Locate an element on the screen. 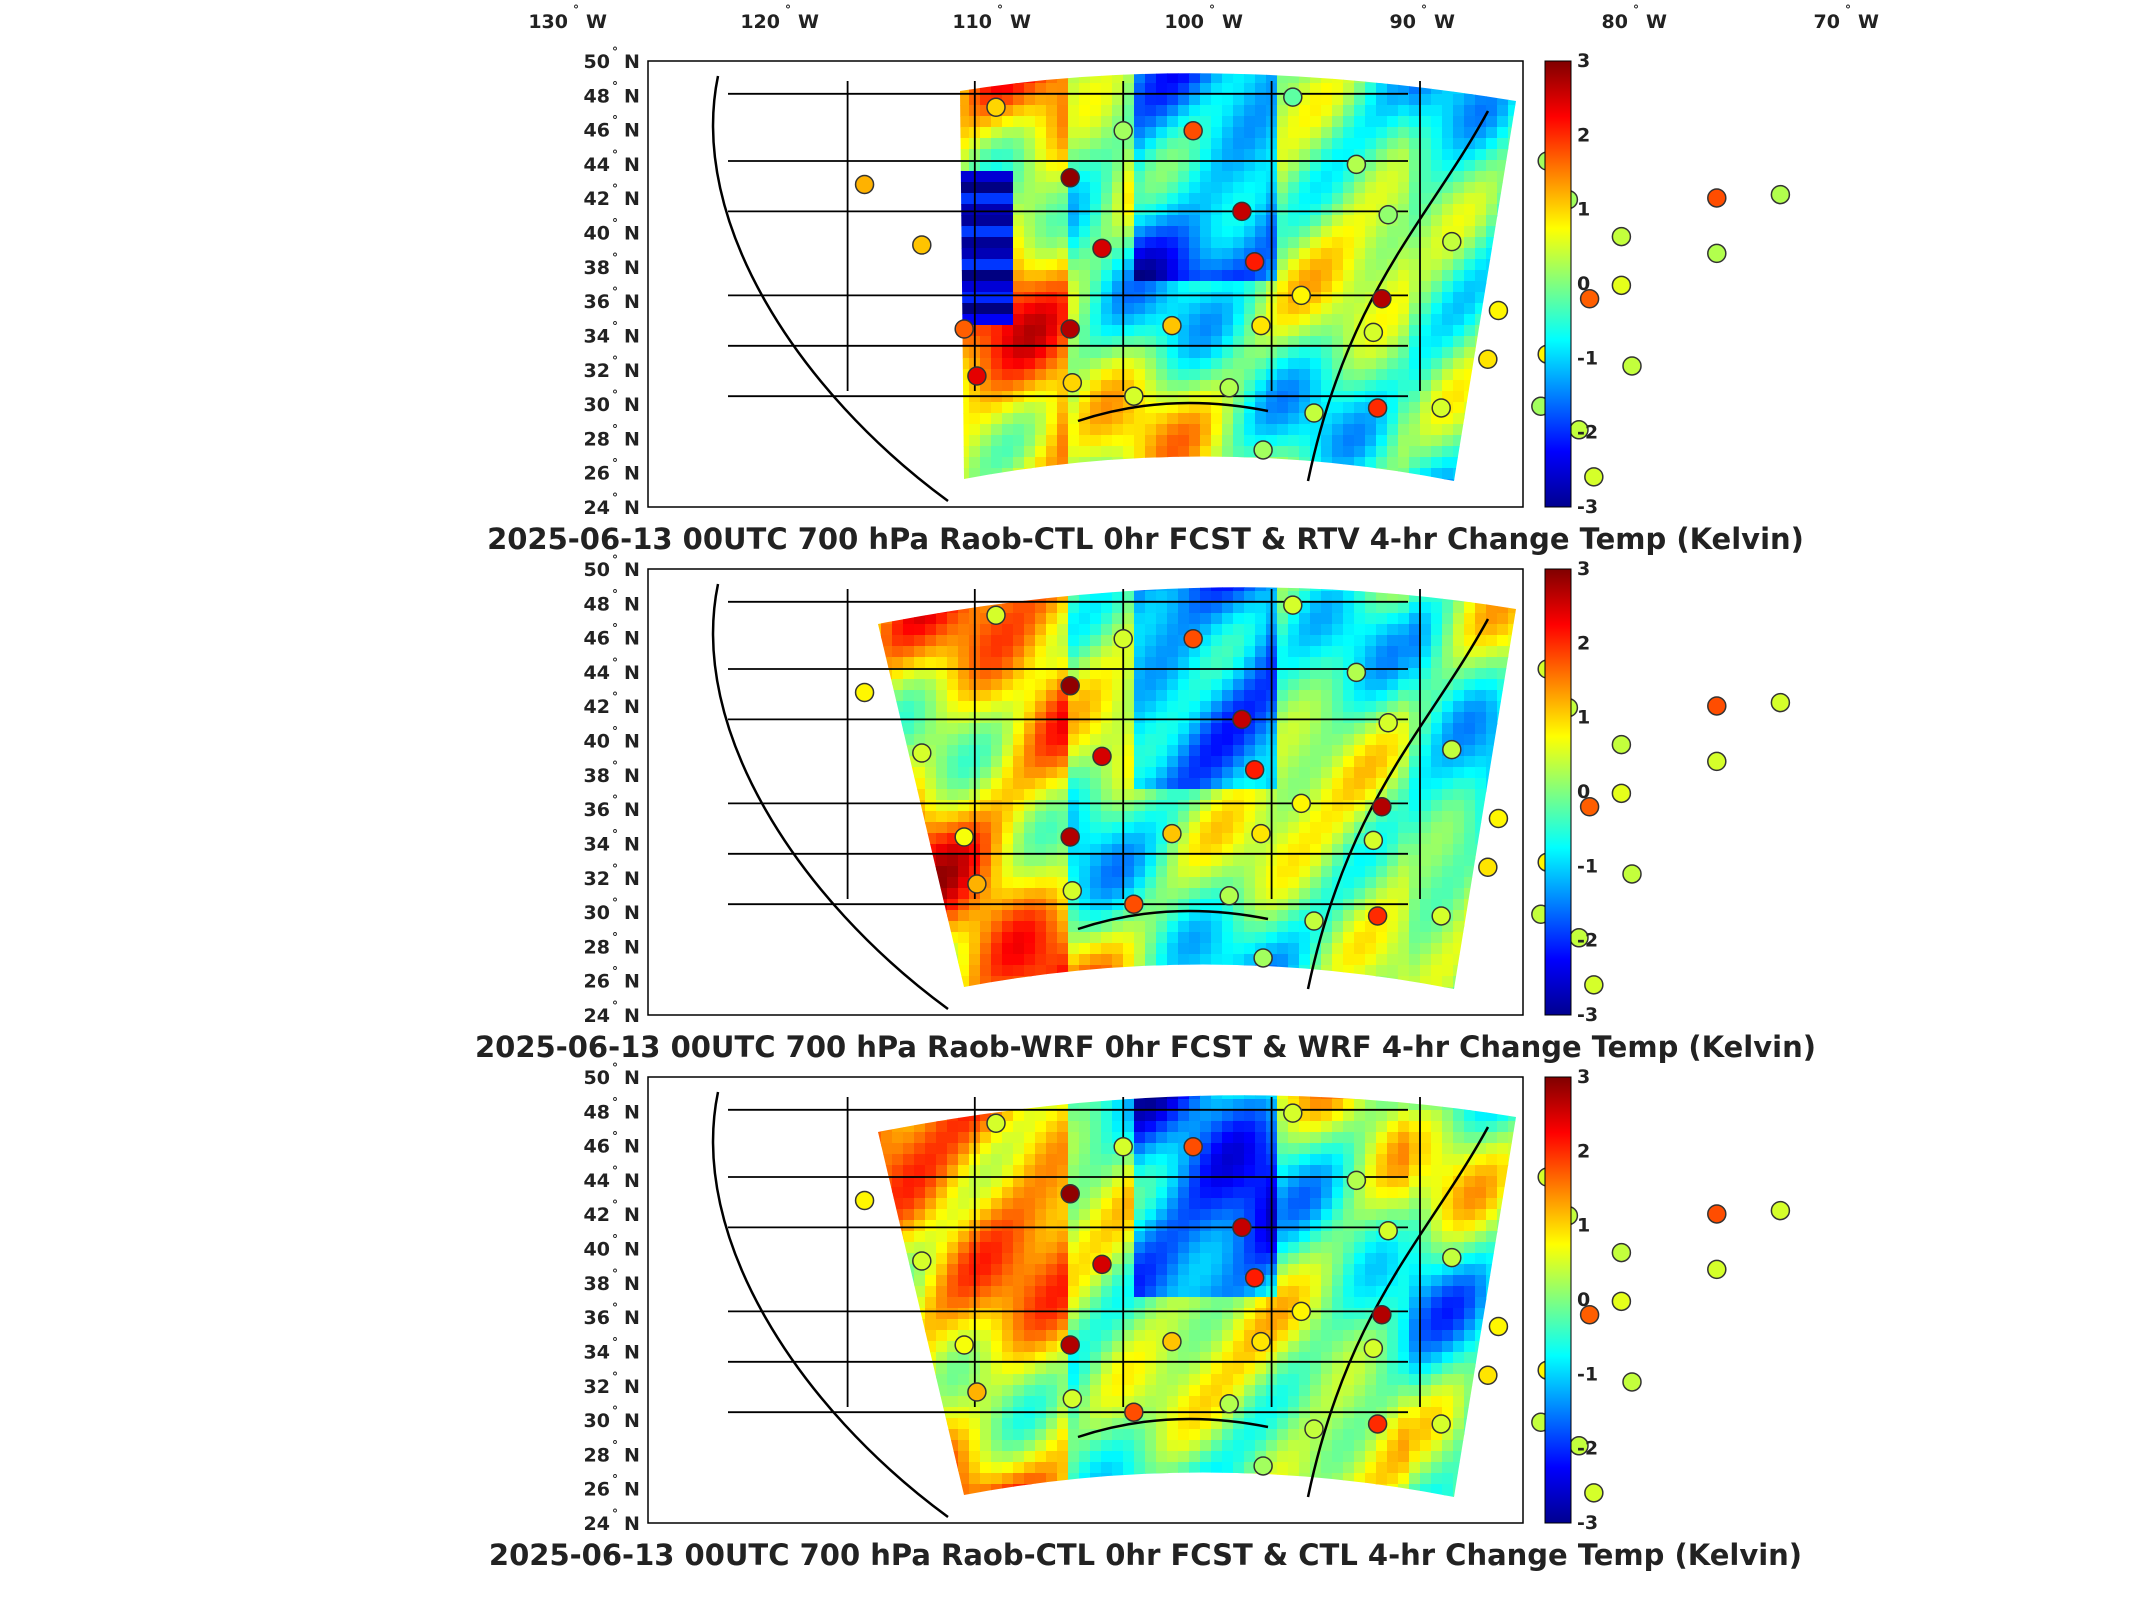 This screenshot has height=1600, width=2133. degree-symbol: ° is located at coordinates (615, 121).